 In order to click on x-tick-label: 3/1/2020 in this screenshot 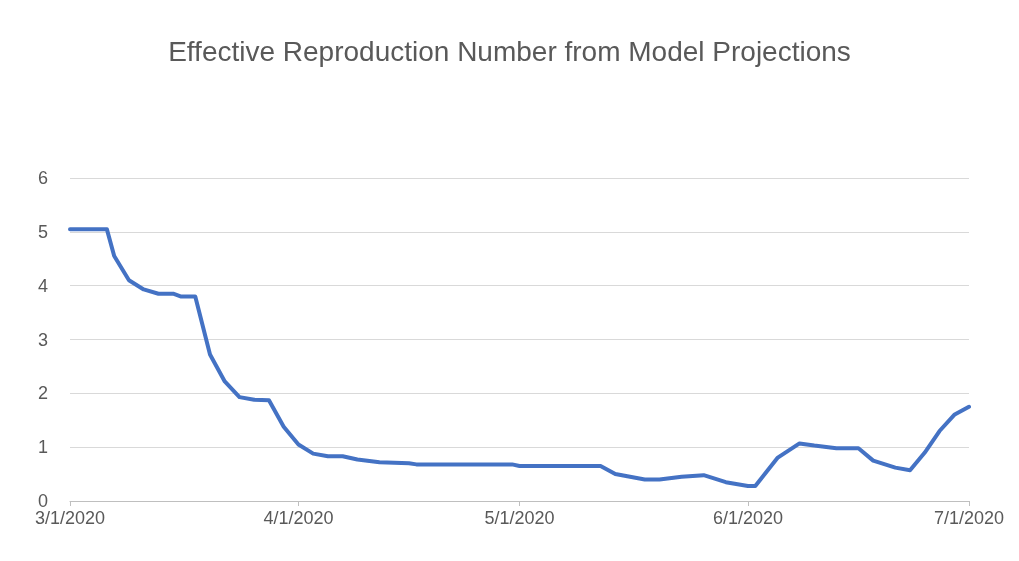, I will do `click(70, 518)`.